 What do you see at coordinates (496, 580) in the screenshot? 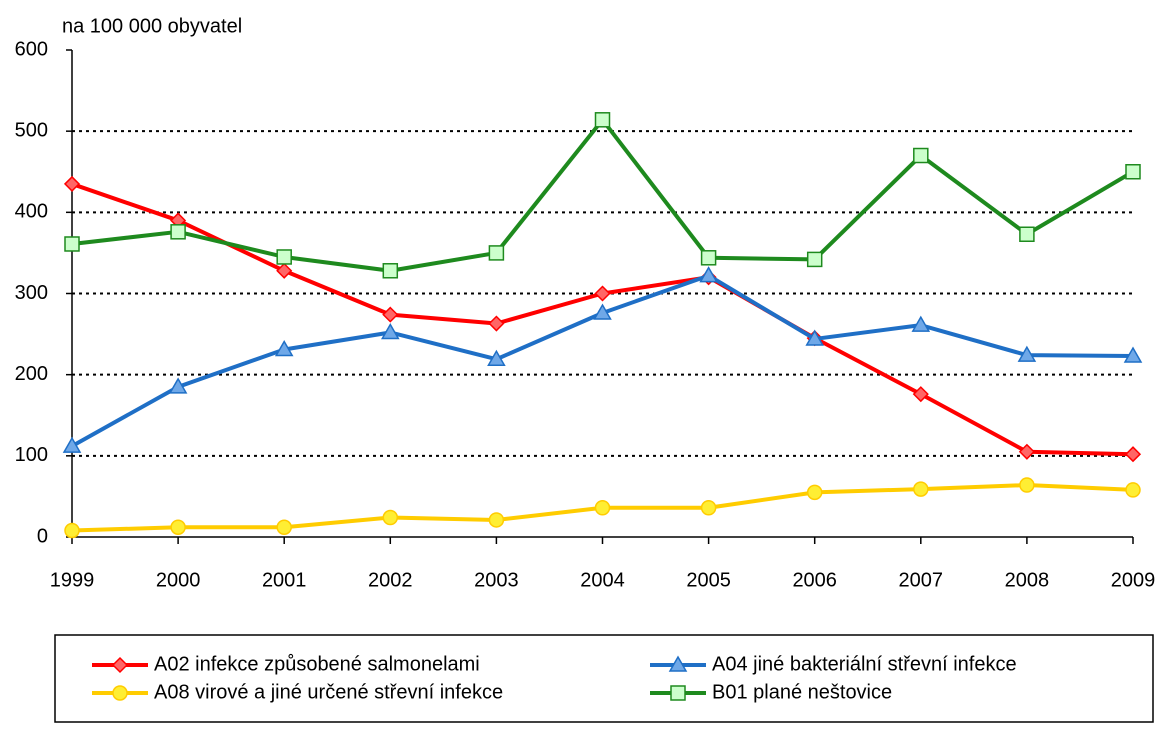
I see `x-tick-label: 2003` at bounding box center [496, 580].